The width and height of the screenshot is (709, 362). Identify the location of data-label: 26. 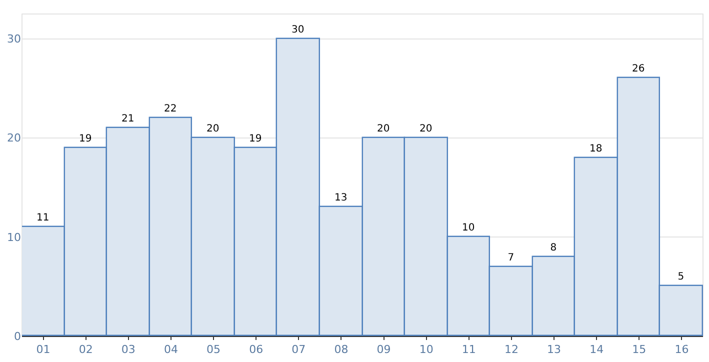
(638, 68).